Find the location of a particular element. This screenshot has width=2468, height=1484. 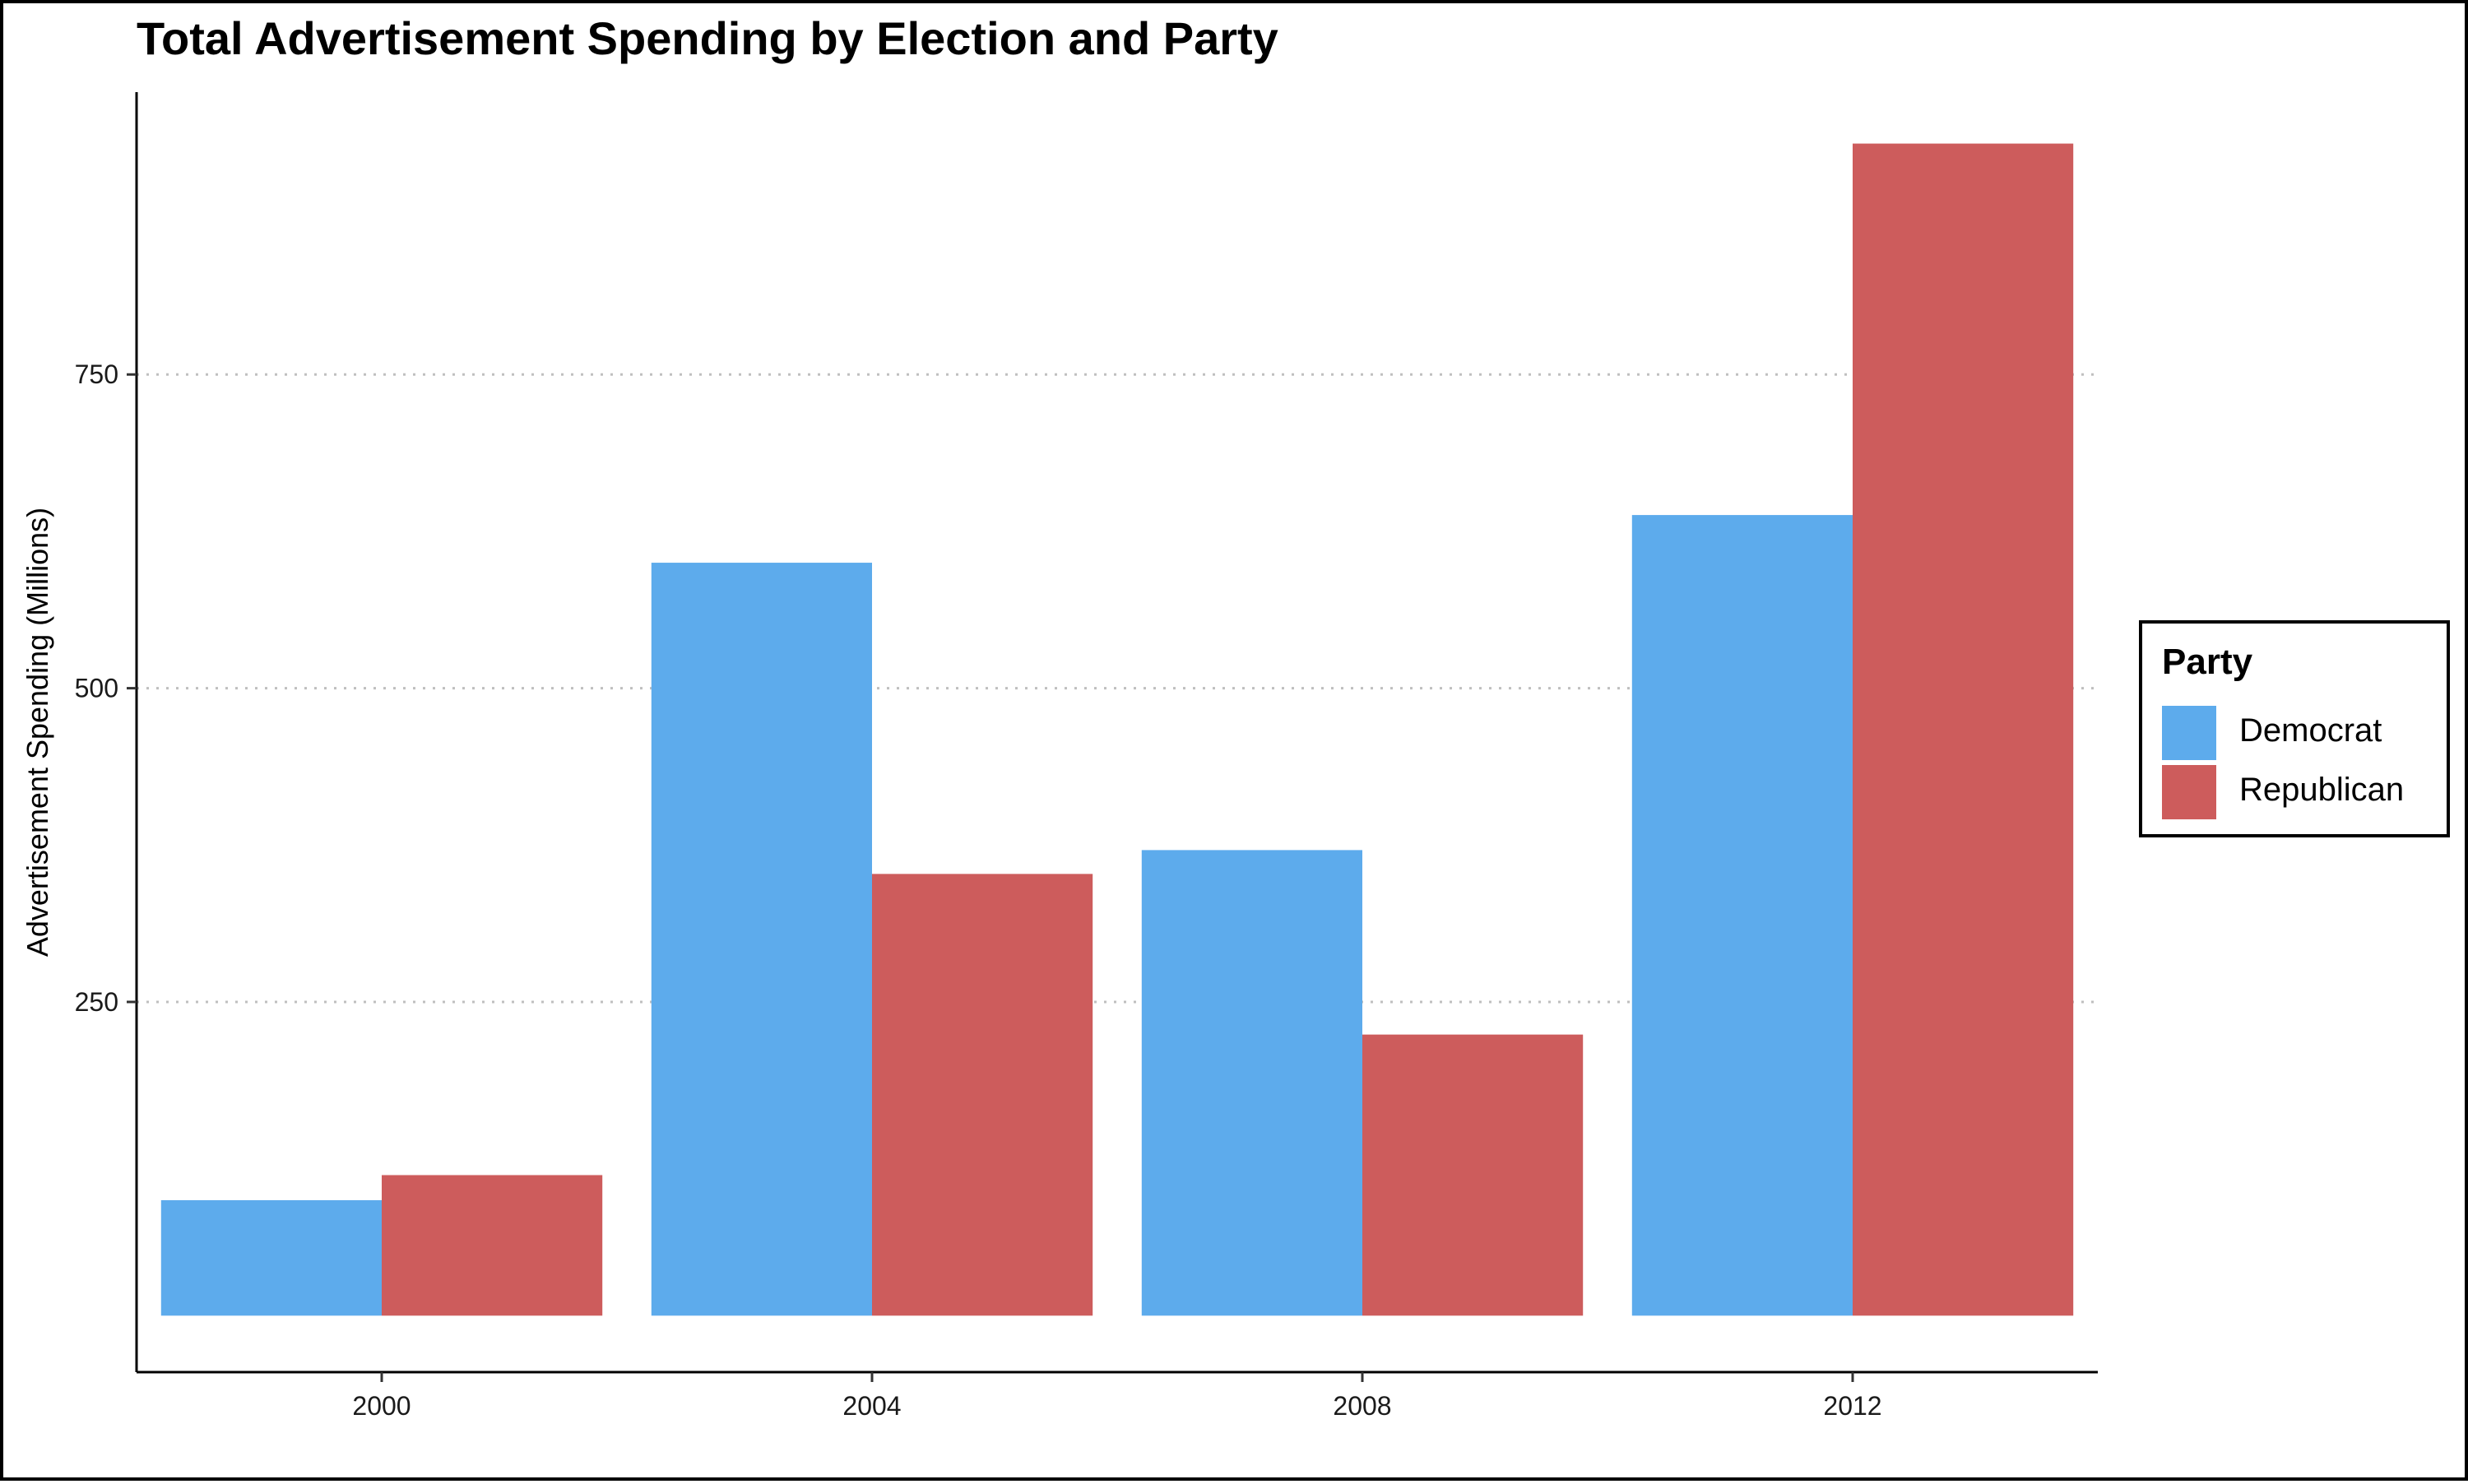

y-tick-label-750: 750 is located at coordinates (96, 374).